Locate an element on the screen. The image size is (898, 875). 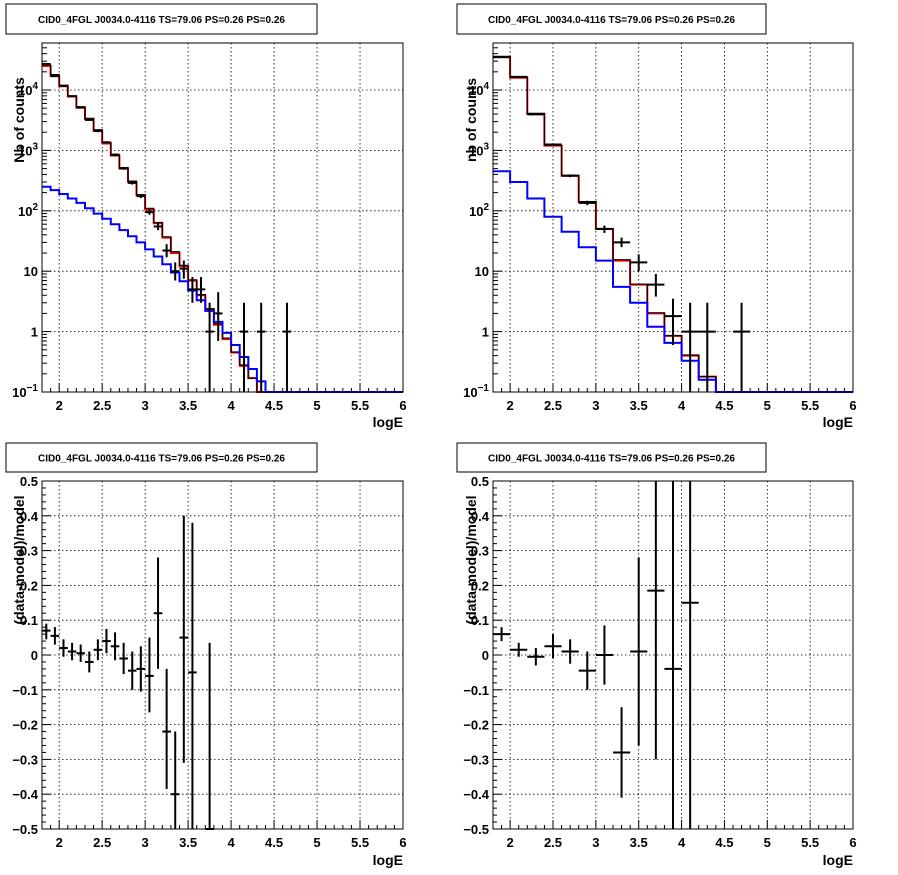
y-tick-label: 0.2 is located at coordinates (480, 585).